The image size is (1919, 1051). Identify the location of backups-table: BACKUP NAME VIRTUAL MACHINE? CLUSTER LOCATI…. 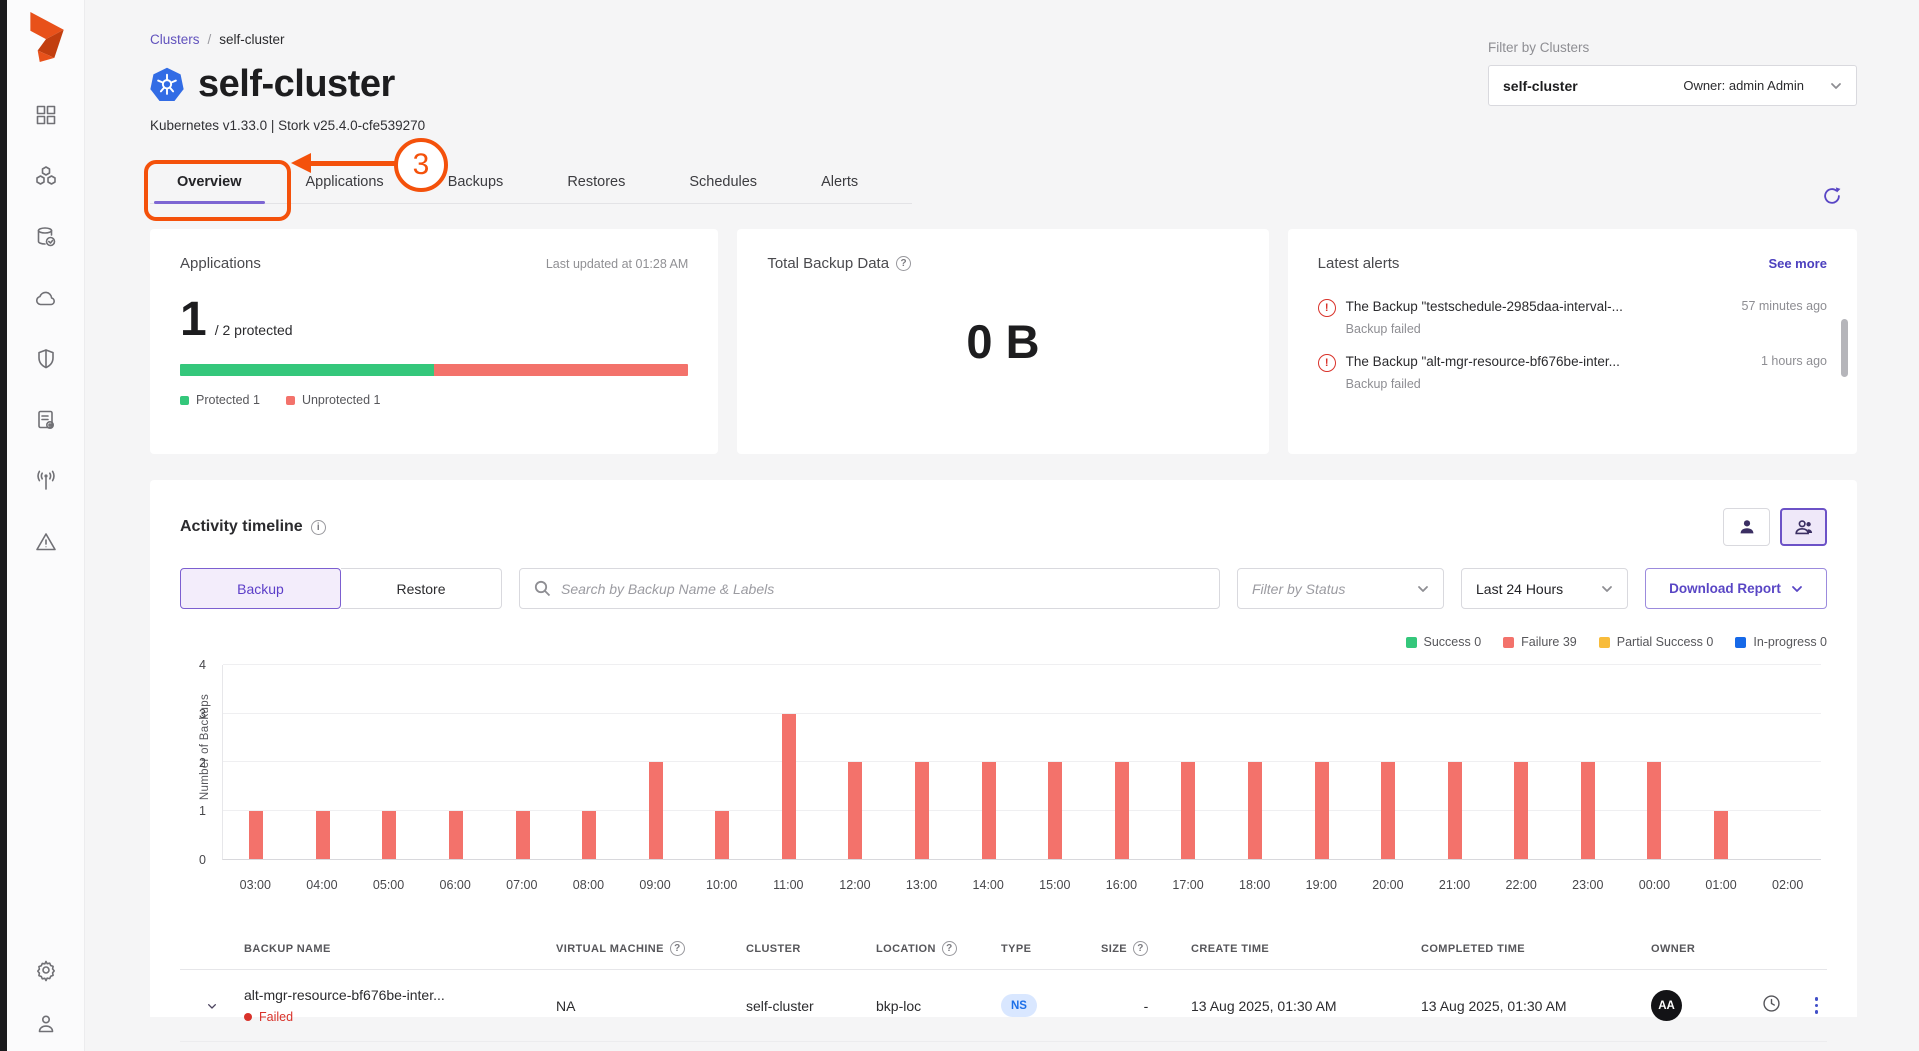
(1003, 985).